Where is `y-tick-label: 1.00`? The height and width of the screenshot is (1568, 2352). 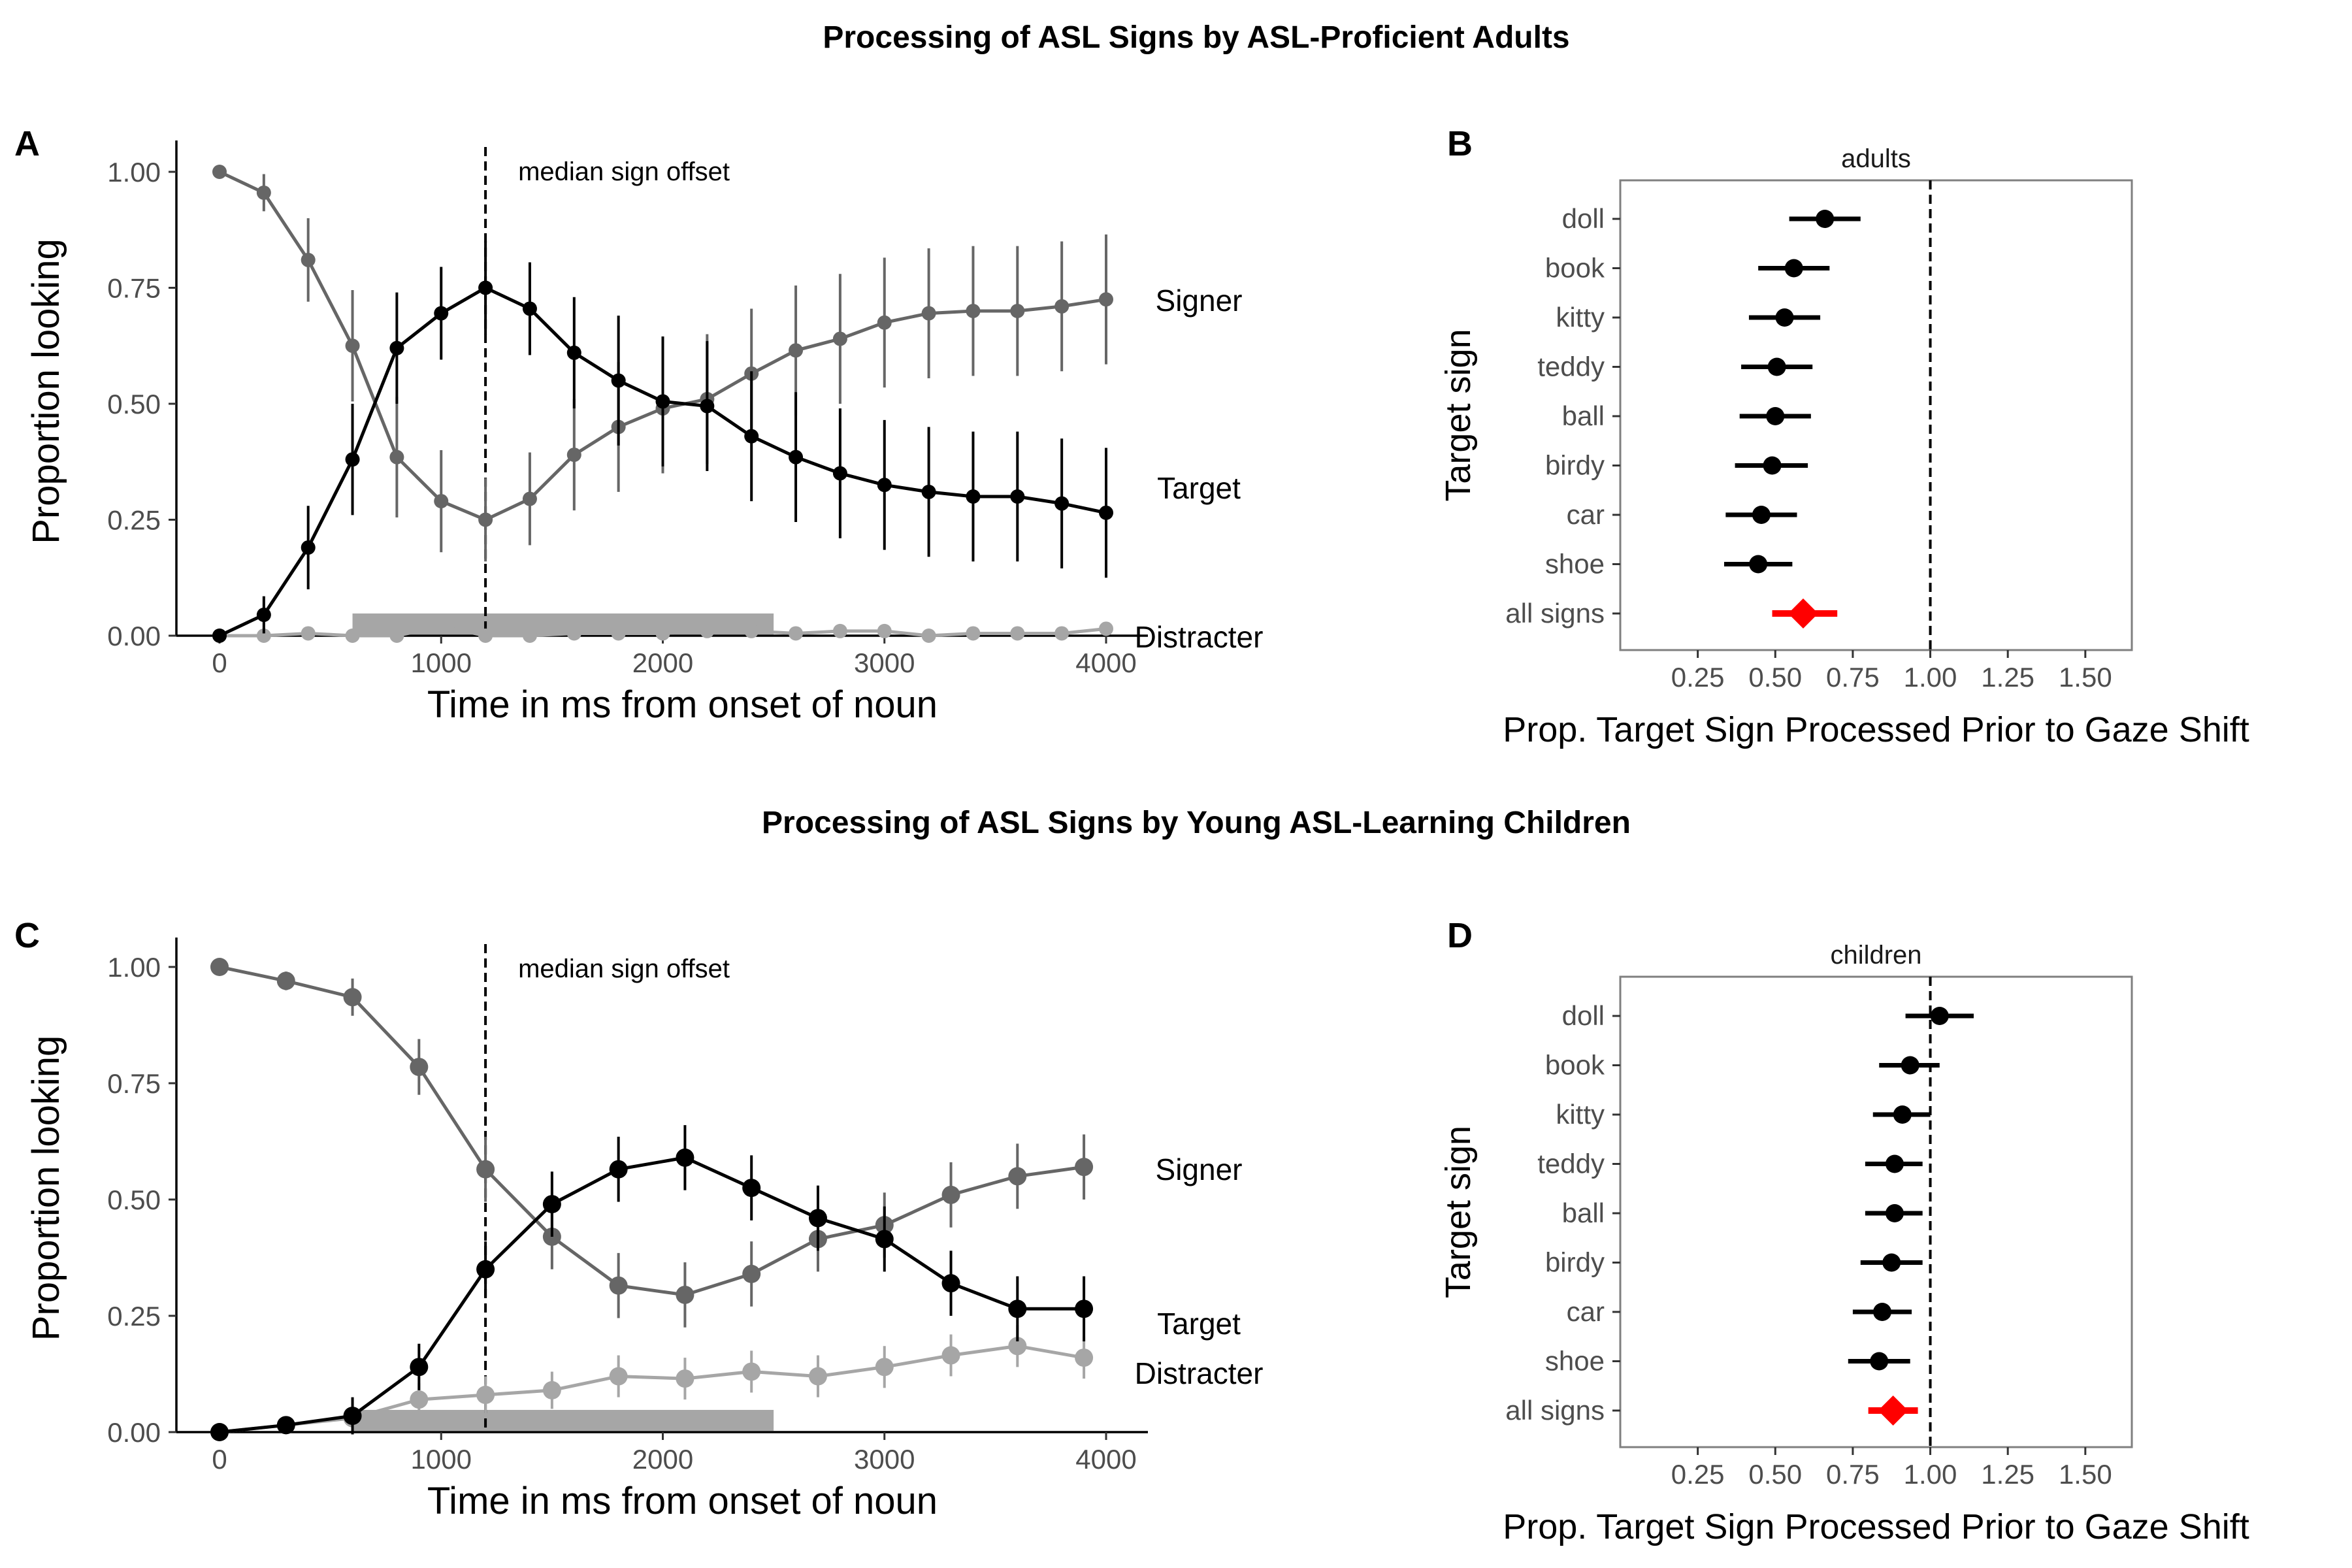 y-tick-label: 1.00 is located at coordinates (134, 172).